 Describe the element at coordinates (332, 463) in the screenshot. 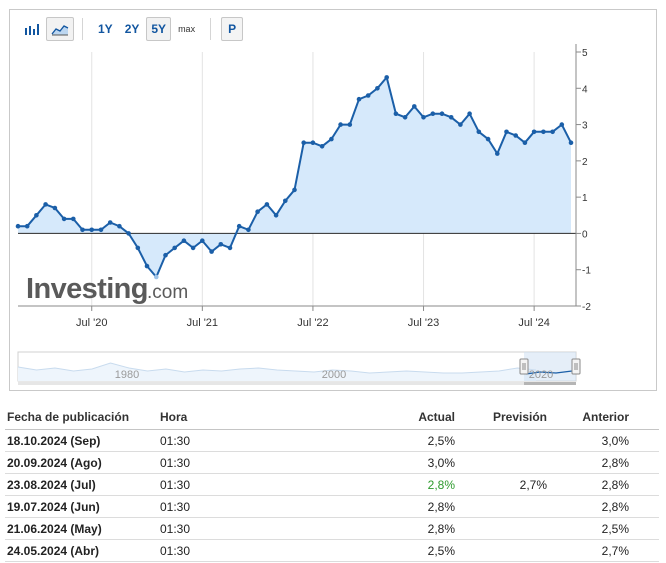

I see `table-row: 20.09.2024 (Ago) 01:30 3,0% 2,8%` at that location.